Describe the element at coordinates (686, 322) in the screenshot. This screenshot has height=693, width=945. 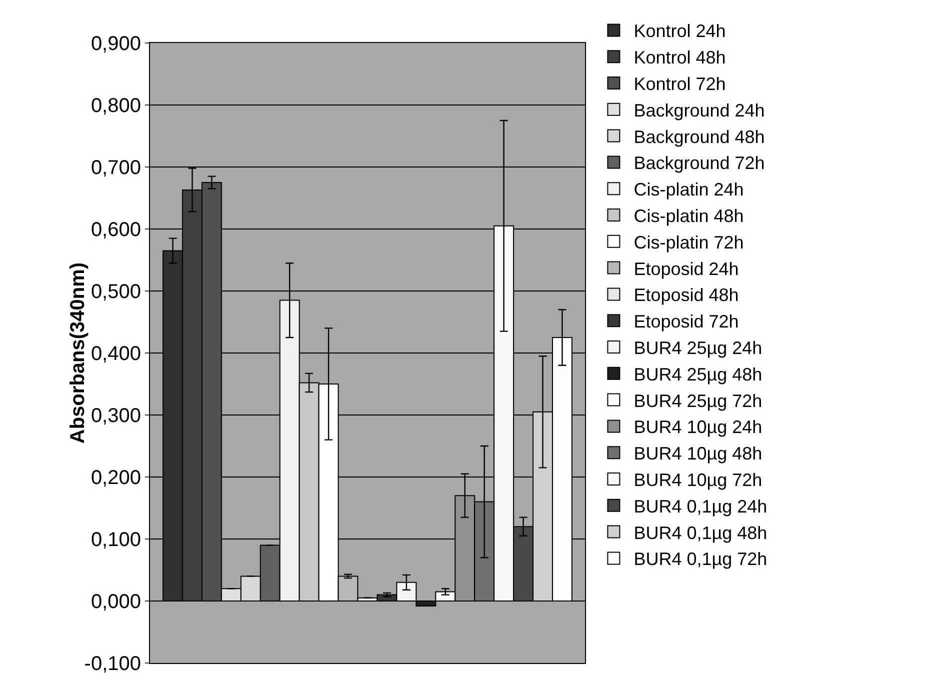
I see `legend-label: Etoposid 72h` at that location.